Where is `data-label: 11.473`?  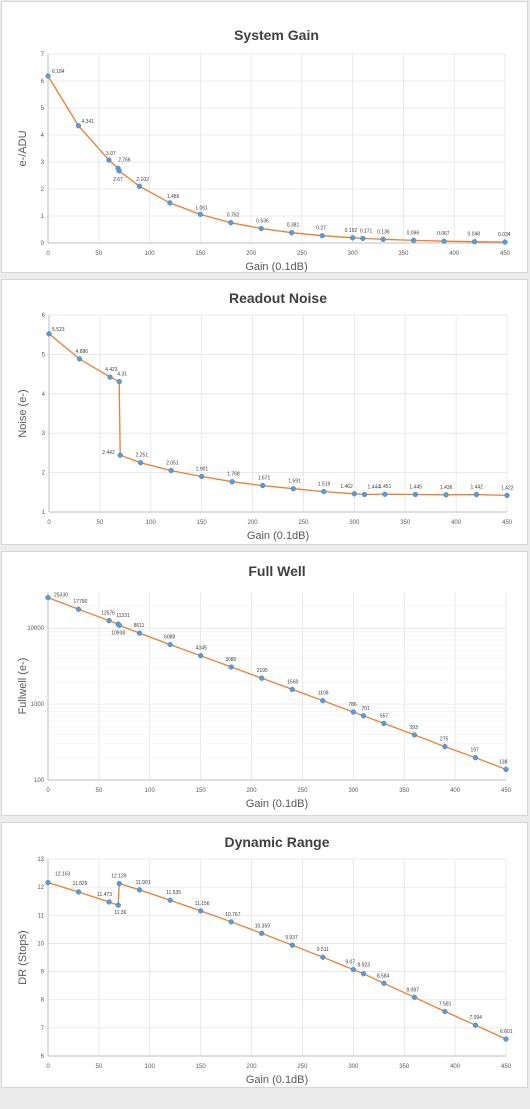 data-label: 11.473 is located at coordinates (104, 895).